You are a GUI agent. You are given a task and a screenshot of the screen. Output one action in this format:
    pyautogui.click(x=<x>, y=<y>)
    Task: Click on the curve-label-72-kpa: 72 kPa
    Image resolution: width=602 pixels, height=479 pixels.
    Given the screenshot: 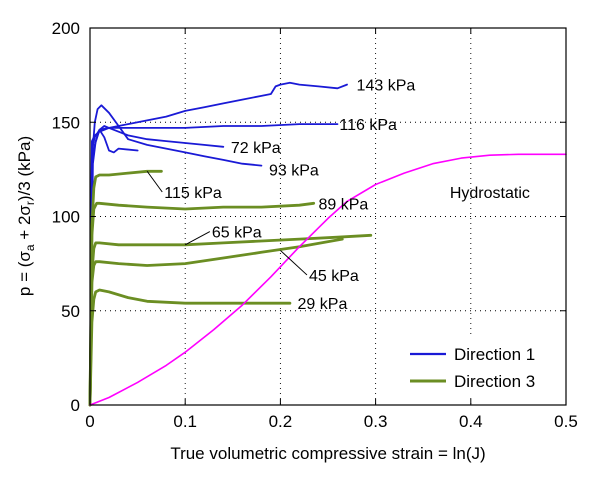 What is the action you would take?
    pyautogui.click(x=256, y=148)
    